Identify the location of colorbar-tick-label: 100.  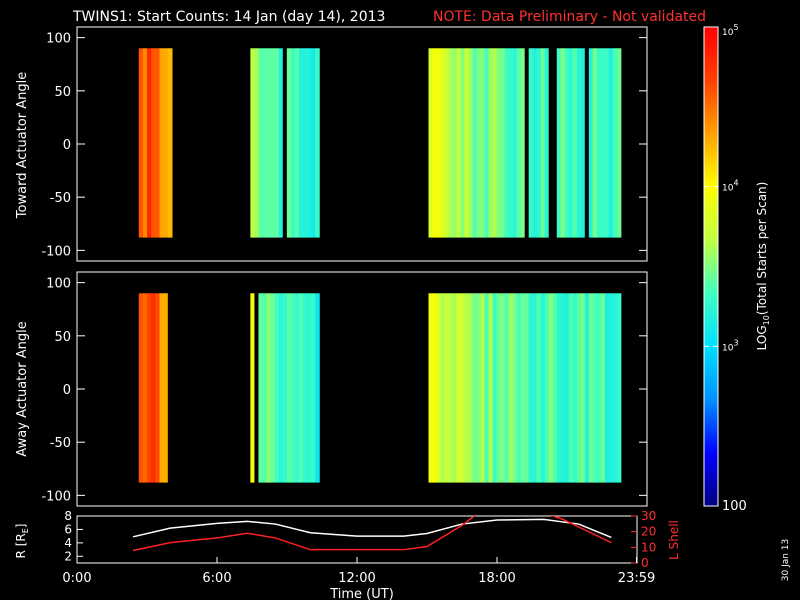
(734, 506).